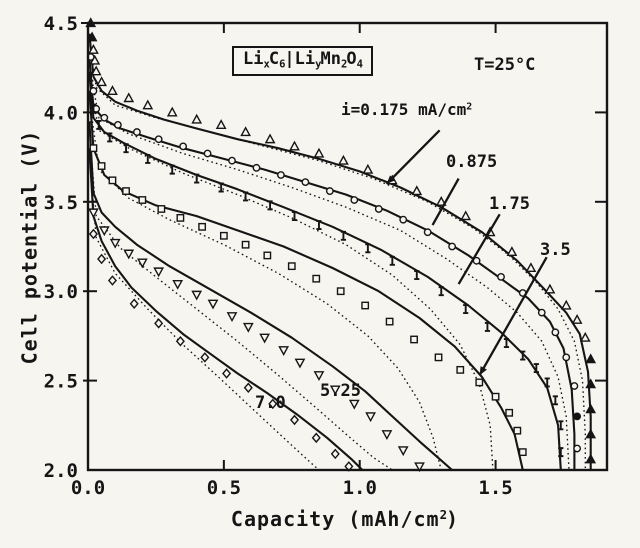  I want to click on x-tick-label: 1.5, so click(495, 488).